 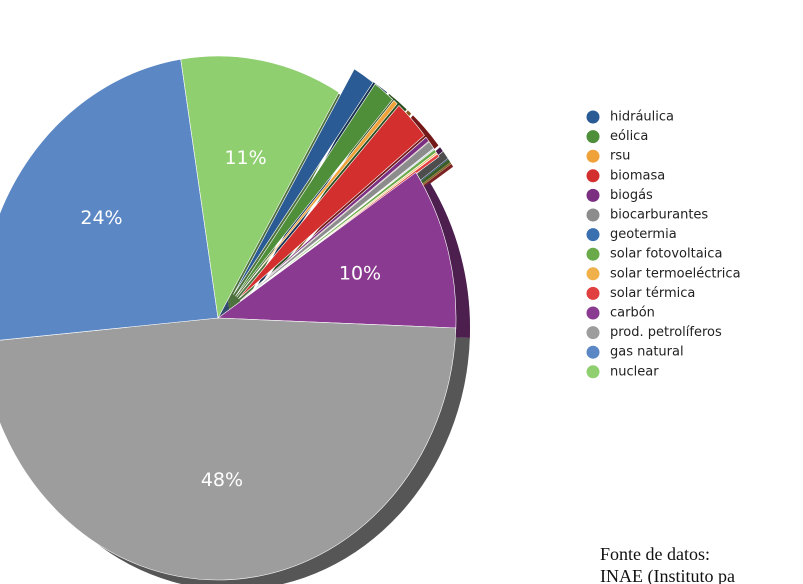 I want to click on legend-label: biomasa, so click(x=637, y=175).